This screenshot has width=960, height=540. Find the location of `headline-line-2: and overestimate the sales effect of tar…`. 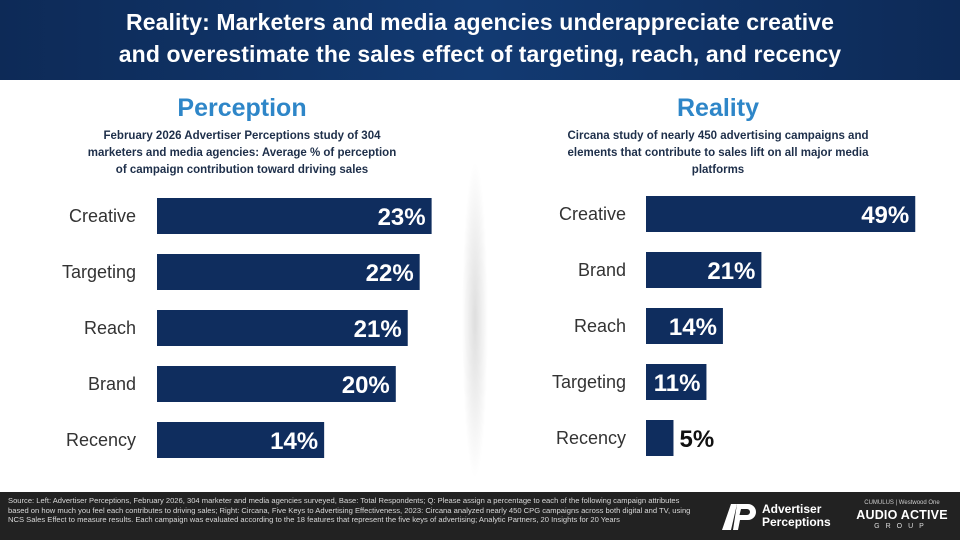

headline-line-2: and overestimate the sales effect of tar… is located at coordinates (480, 54).